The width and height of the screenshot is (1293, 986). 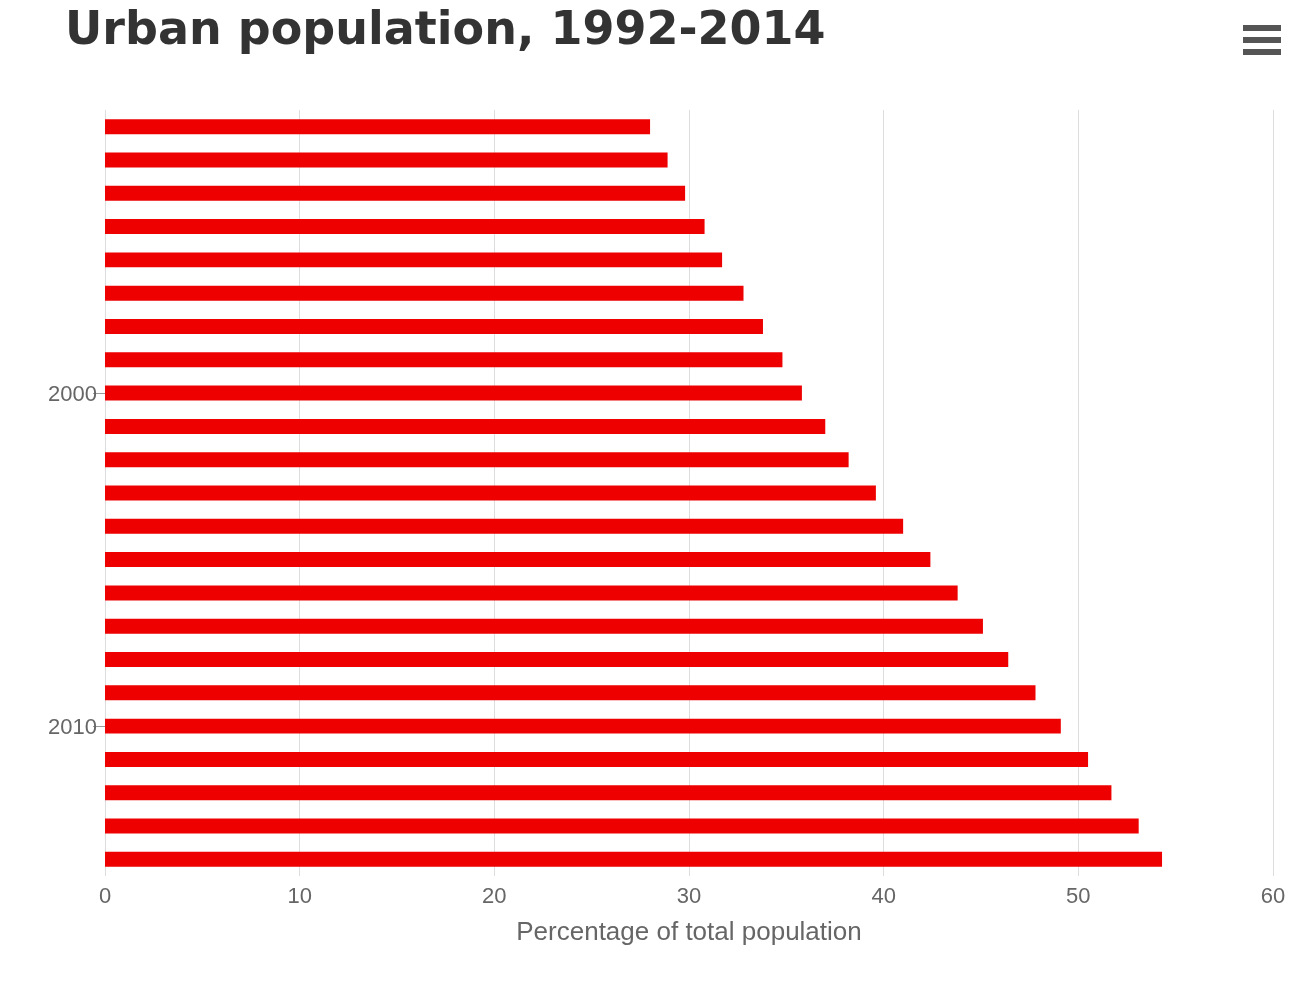 What do you see at coordinates (494, 895) in the screenshot?
I see `x-tick-label: 20` at bounding box center [494, 895].